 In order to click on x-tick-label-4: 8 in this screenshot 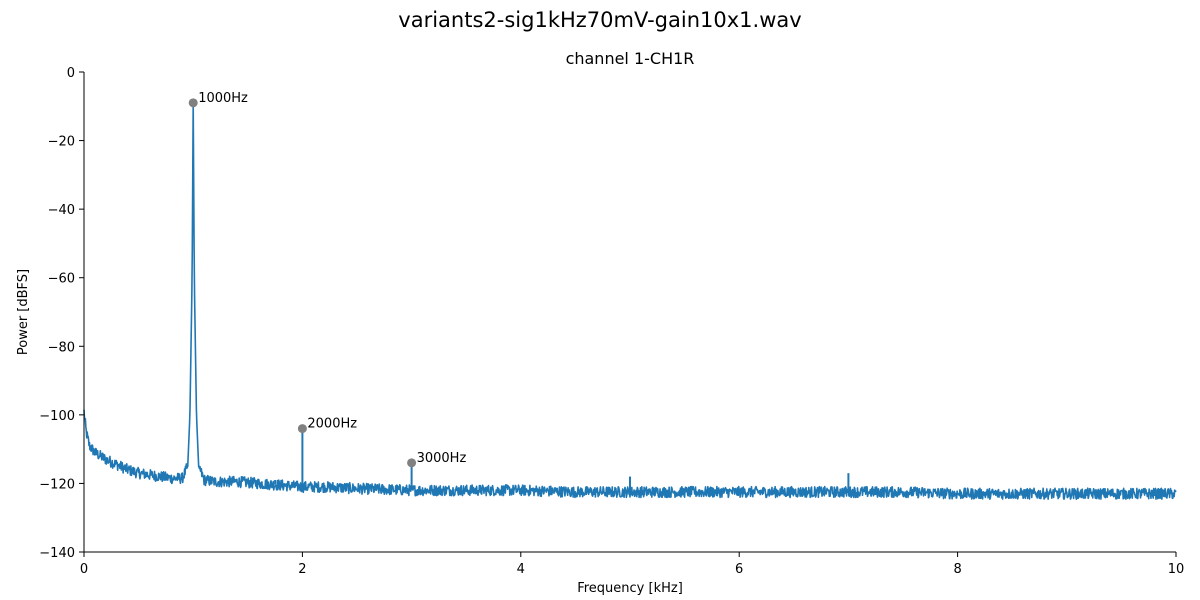, I will do `click(957, 569)`.